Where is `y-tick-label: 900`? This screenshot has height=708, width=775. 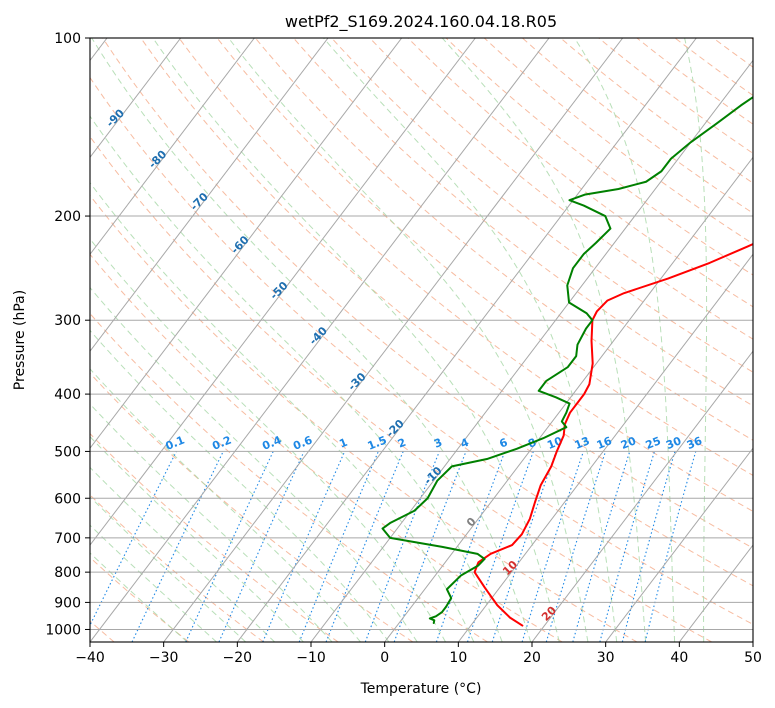 y-tick-label: 900 is located at coordinates (67, 603).